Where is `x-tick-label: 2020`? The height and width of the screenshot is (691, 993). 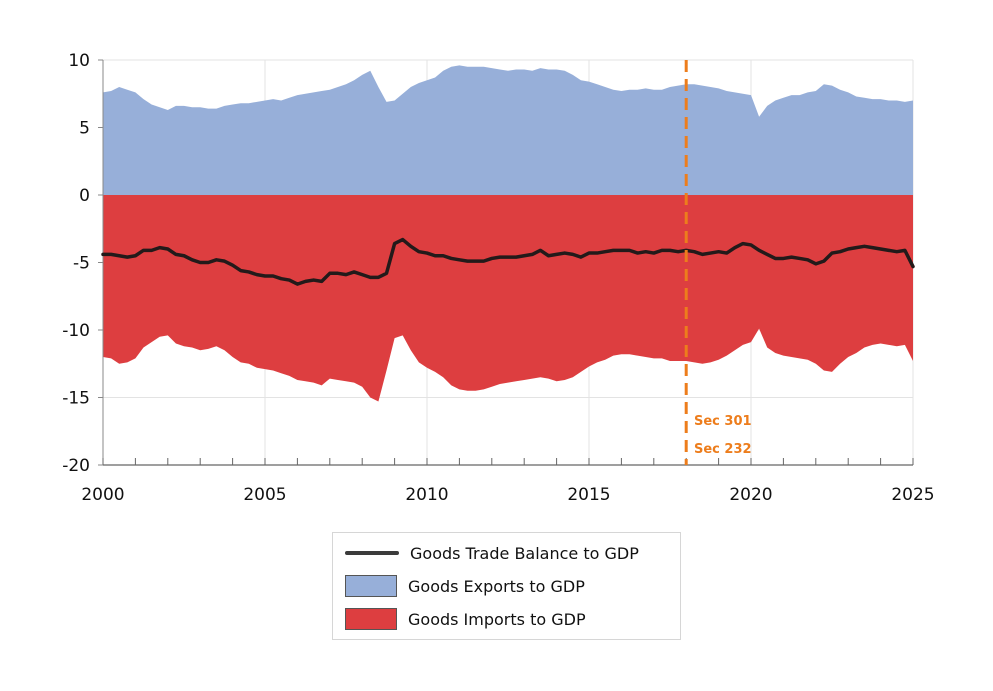 x-tick-label: 2020 is located at coordinates (750, 495).